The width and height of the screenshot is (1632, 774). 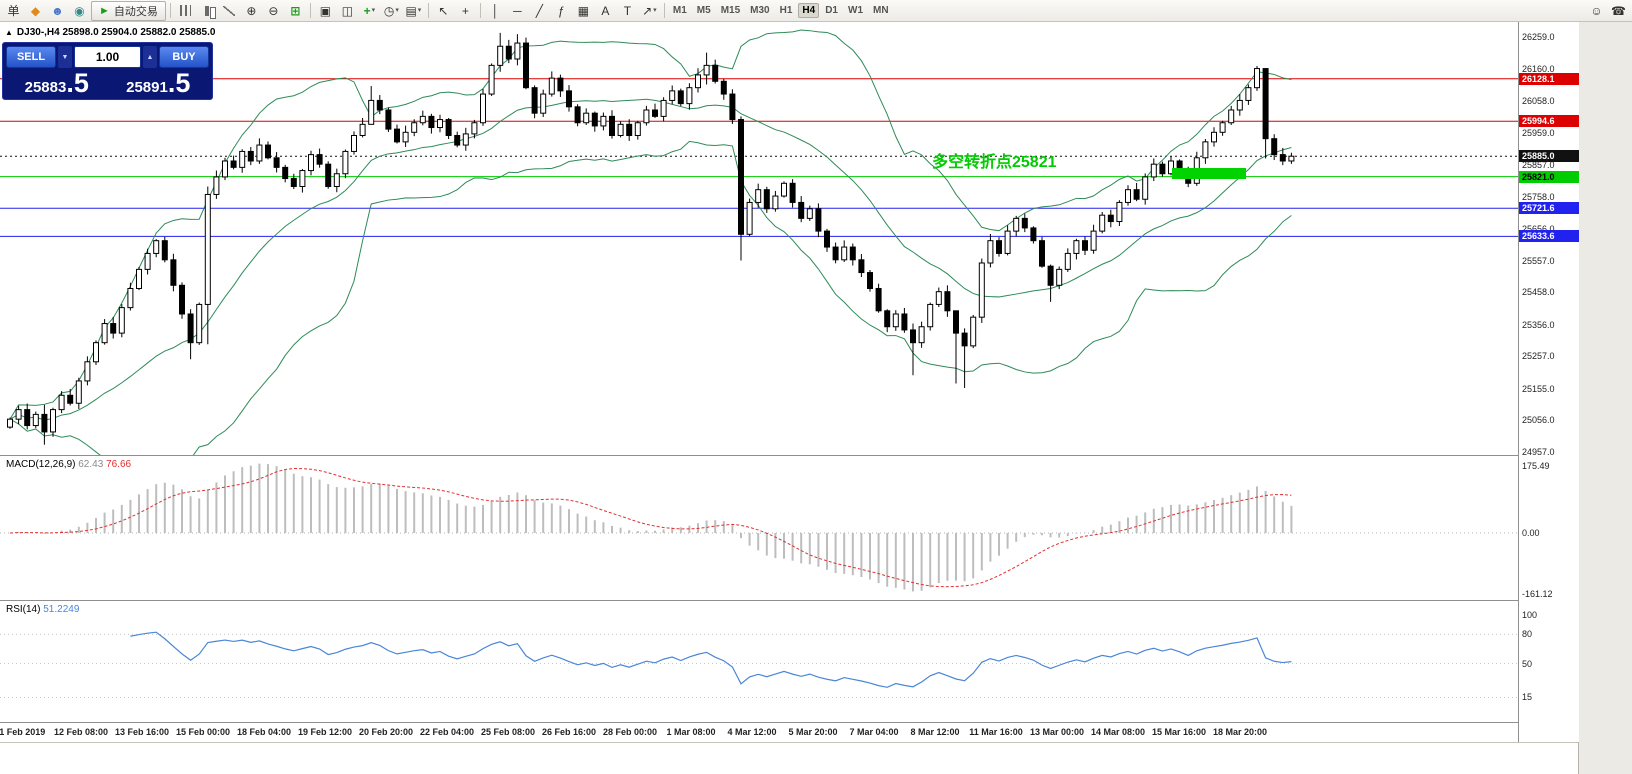 What do you see at coordinates (1118, 732) in the screenshot?
I see `time-axis-label: 14 Mar 08:00` at bounding box center [1118, 732].